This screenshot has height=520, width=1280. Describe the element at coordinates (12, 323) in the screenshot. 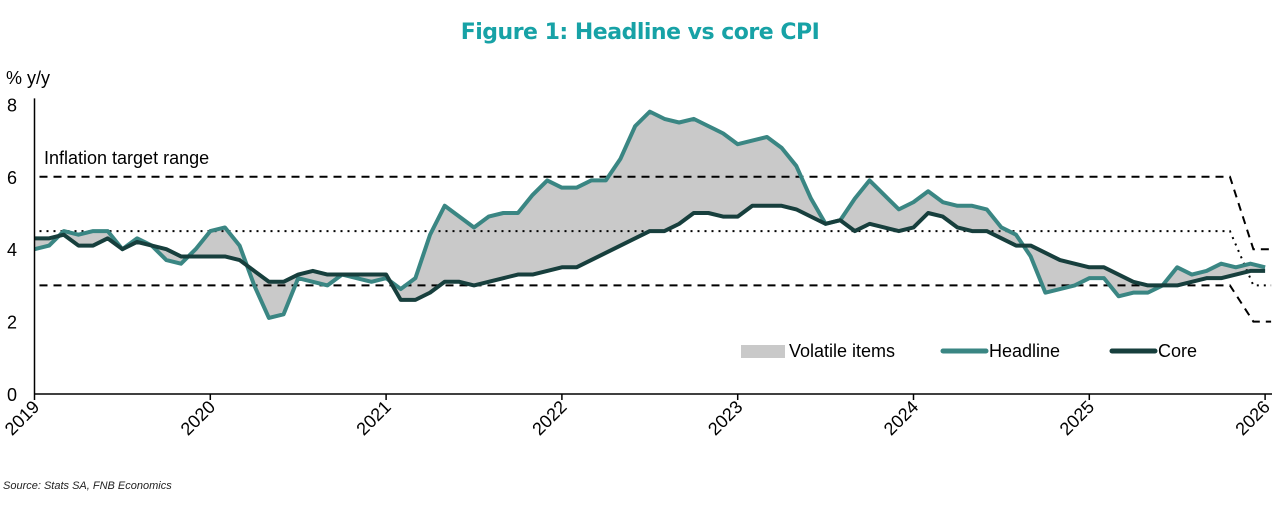

I see `y-tick-label: 2` at that location.